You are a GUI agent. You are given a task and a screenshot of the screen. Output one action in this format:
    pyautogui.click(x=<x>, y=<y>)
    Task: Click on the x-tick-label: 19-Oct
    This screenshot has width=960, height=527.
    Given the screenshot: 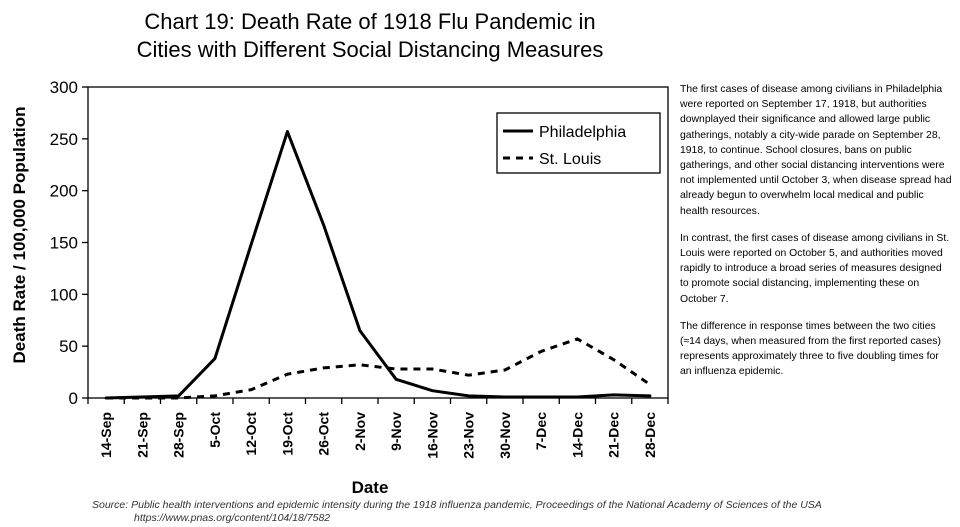 What is the action you would take?
    pyautogui.click(x=287, y=434)
    